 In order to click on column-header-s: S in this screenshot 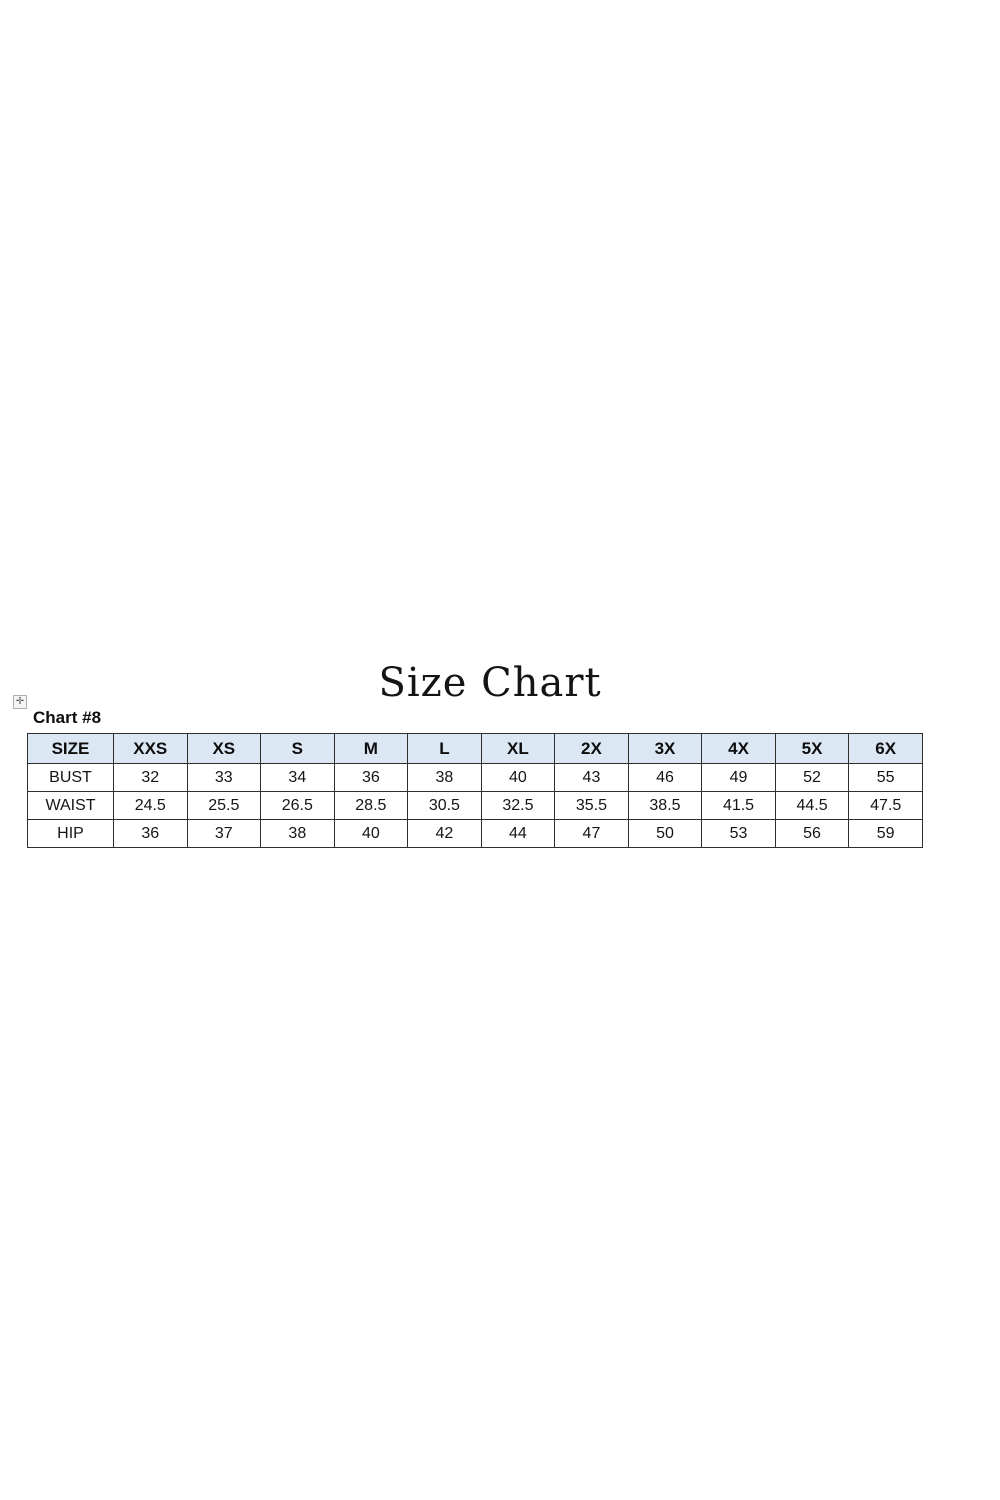, I will do `click(297, 748)`.